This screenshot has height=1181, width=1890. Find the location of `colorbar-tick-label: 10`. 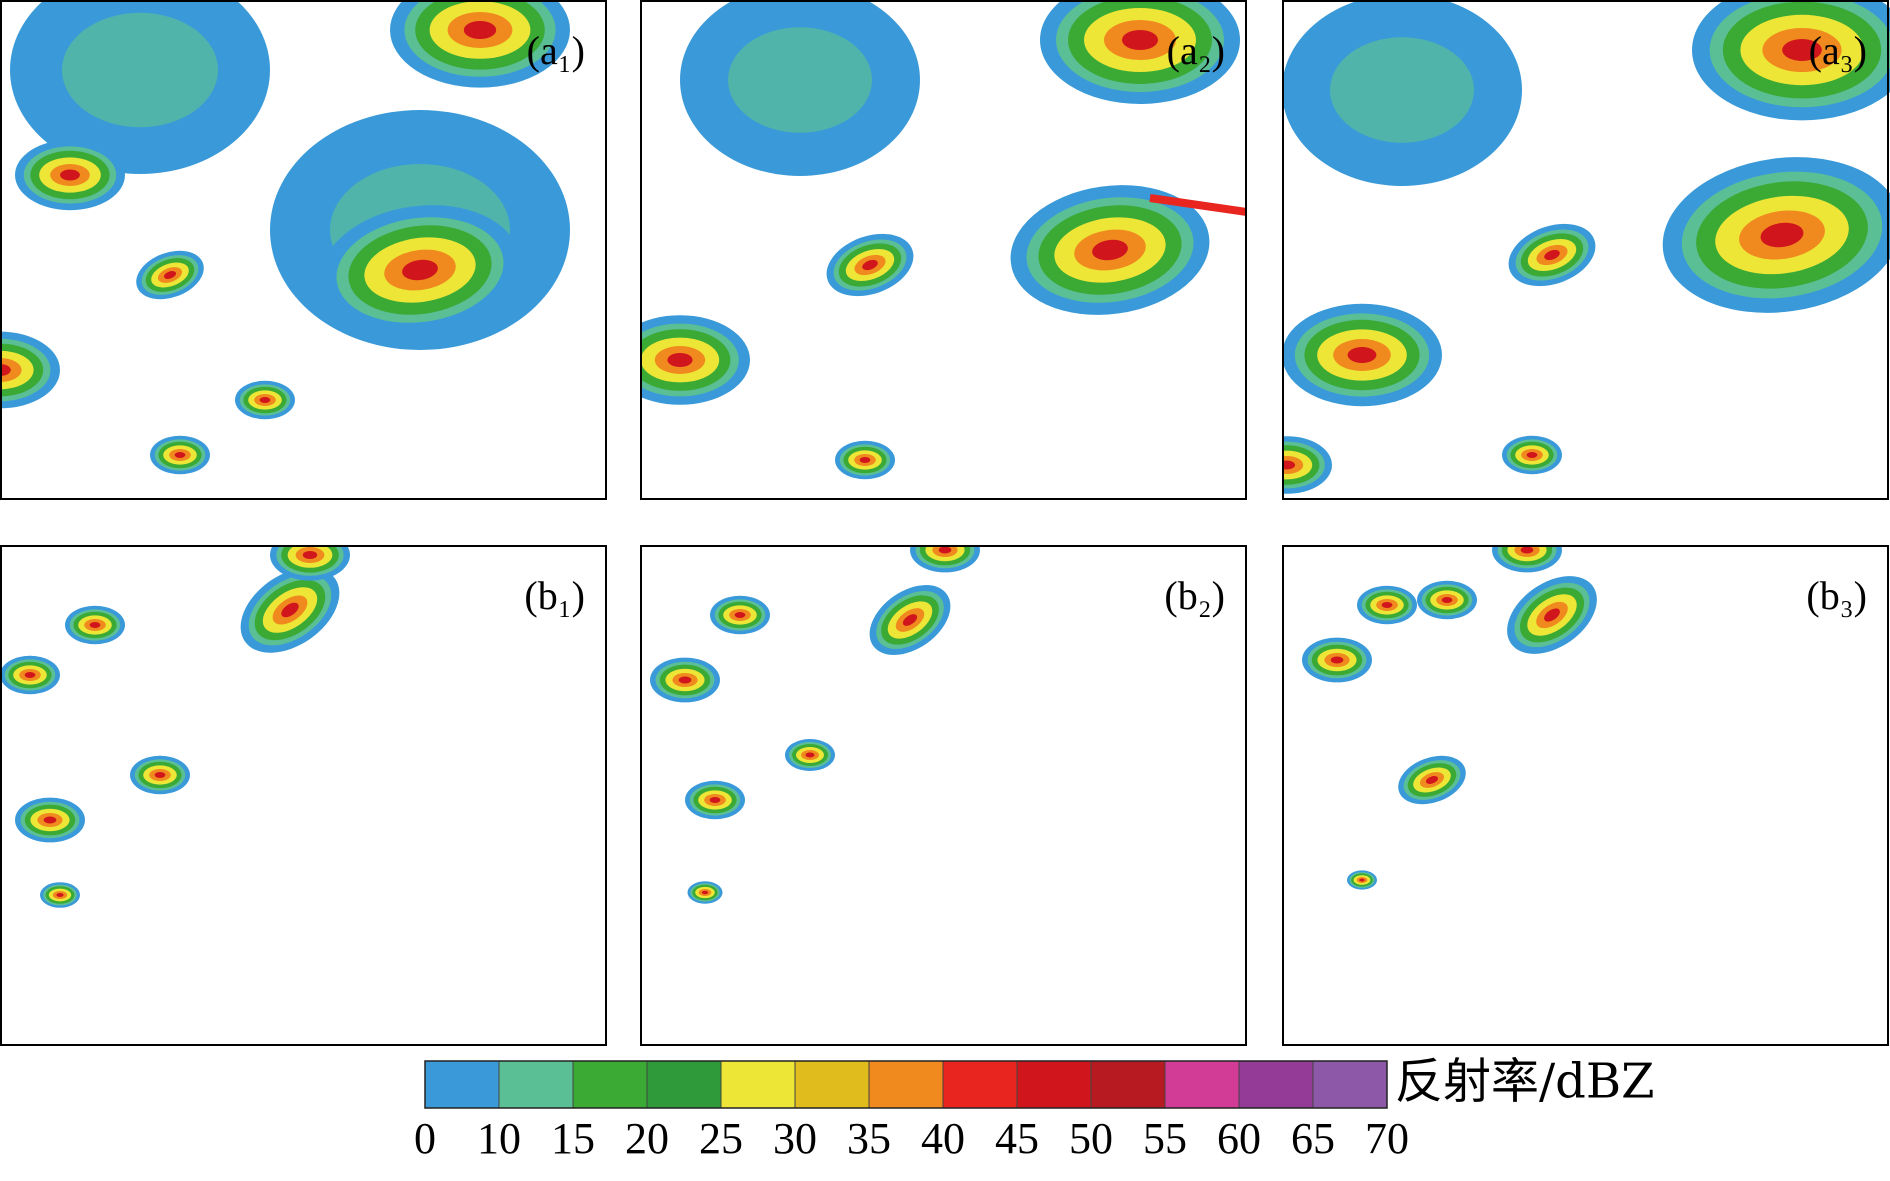

colorbar-tick-label: 10 is located at coordinates (499, 1138).